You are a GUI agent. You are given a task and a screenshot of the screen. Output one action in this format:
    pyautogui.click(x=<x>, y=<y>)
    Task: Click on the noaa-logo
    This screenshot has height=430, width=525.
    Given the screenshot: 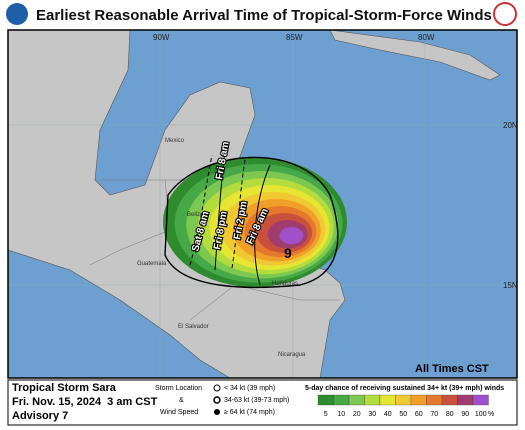 What is the action you would take?
    pyautogui.click(x=17, y=14)
    